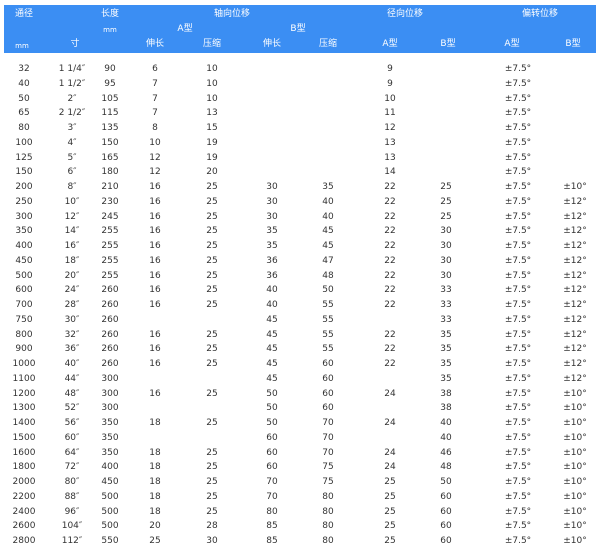 Image resolution: width=600 pixels, height=557 pixels. What do you see at coordinates (272, 349) in the screenshot?
I see `cell-b-extension: 45` at bounding box center [272, 349].